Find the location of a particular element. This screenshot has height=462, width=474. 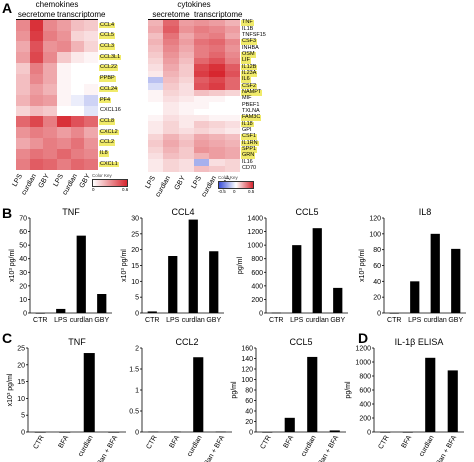

y-tick-label: 600 is located at coordinates (257, 273).